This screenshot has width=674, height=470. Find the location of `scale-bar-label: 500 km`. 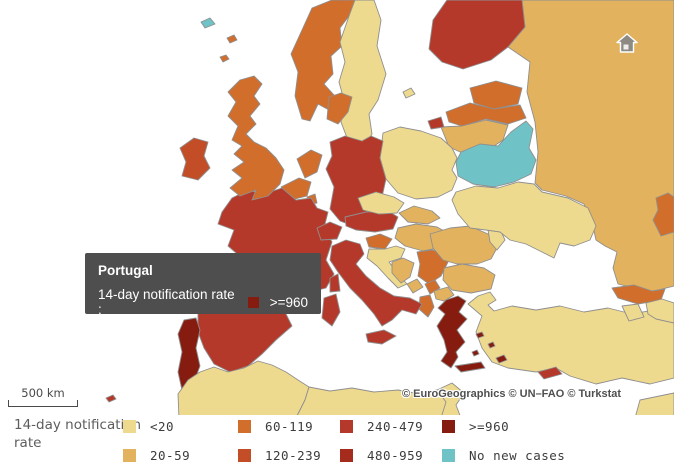

scale-bar-label: 500 km is located at coordinates (43, 393).